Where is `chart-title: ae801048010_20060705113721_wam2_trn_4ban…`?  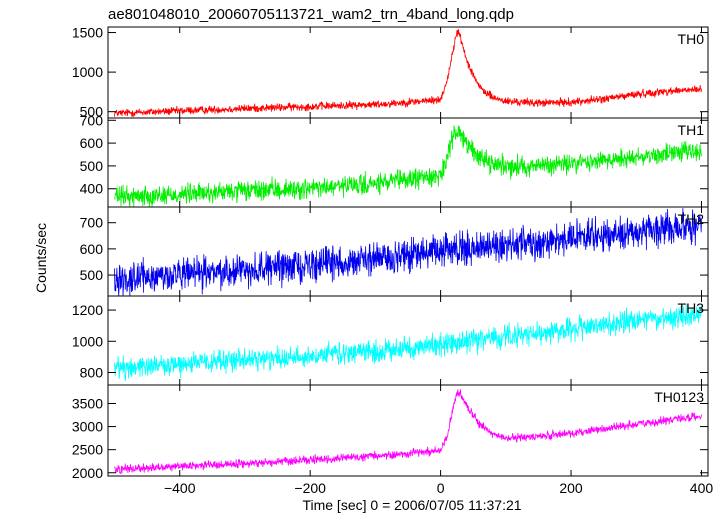
chart-title: ae801048010_20060705113721_wam2_trn_4ban… is located at coordinates (311, 14).